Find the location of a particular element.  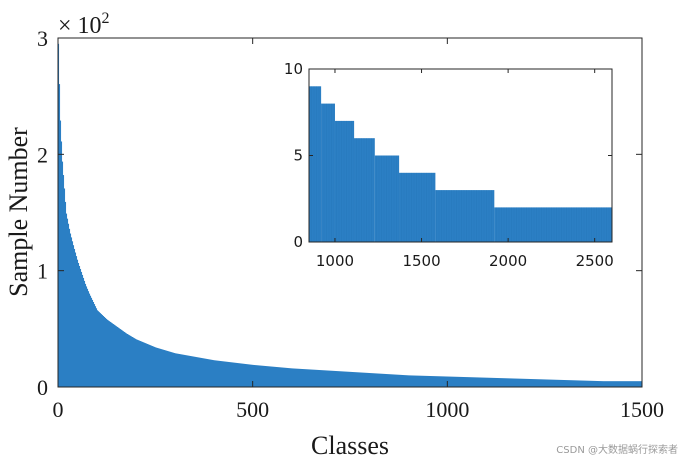

x-axis-label: Classes is located at coordinates (350, 445).